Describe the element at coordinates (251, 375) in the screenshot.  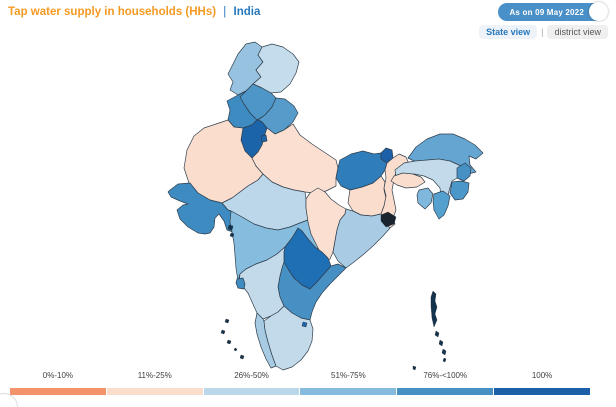
I see `legend-label: 26%-50%` at that location.